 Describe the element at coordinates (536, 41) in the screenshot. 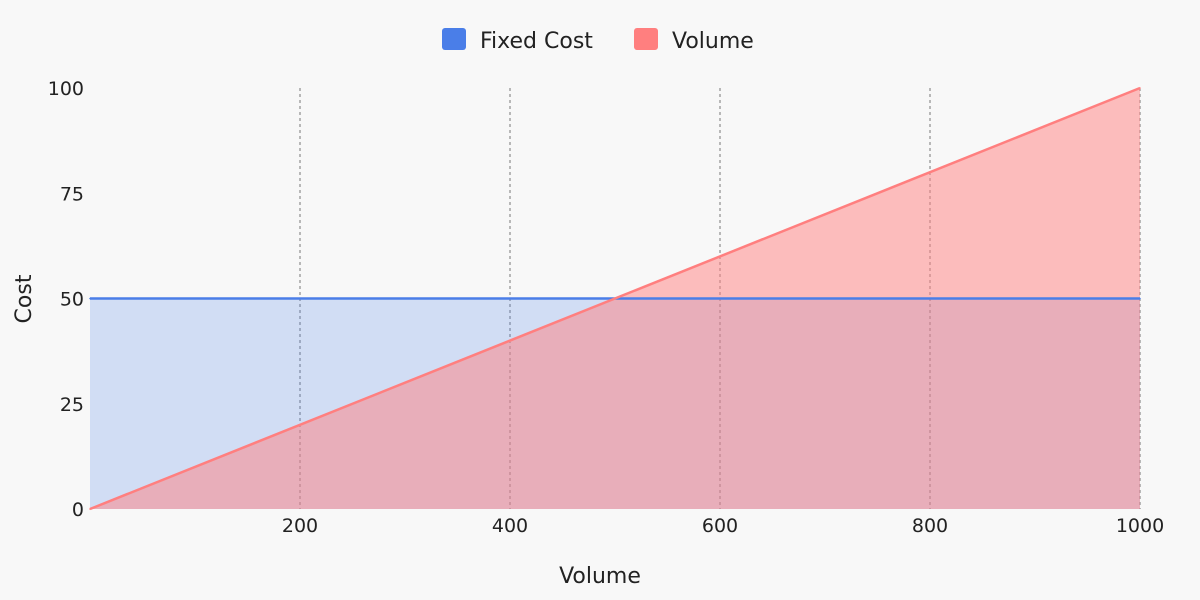

I see `legend-label-fixed-cost: Fixed Cost` at that location.